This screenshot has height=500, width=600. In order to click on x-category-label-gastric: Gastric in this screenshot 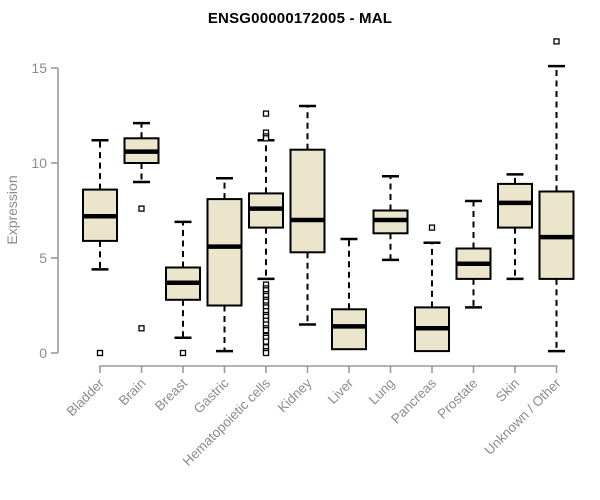, I will do `click(211, 395)`.